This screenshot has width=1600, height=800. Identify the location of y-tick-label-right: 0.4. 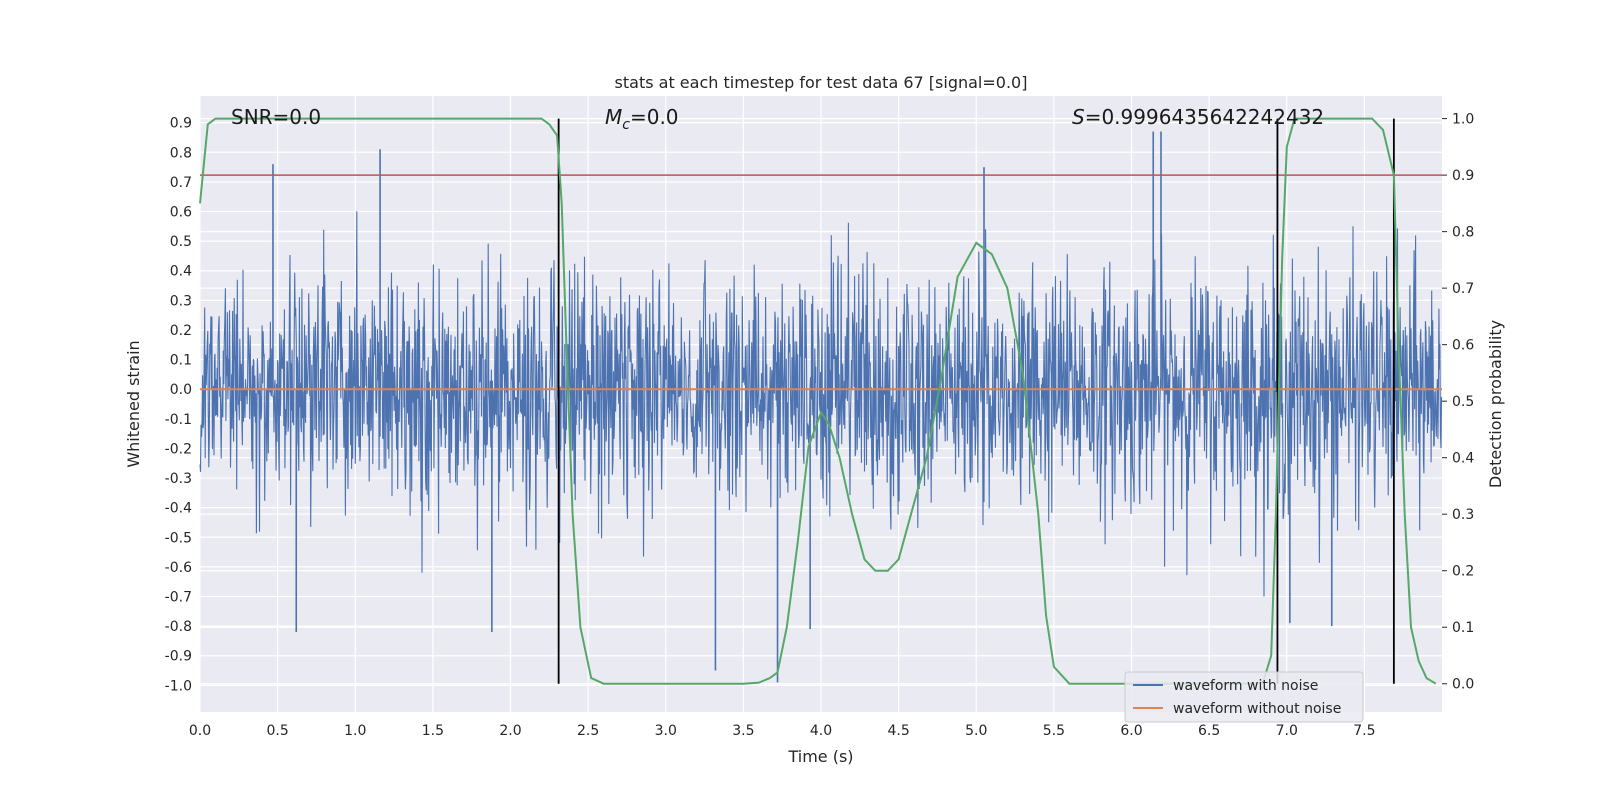
(1463, 459).